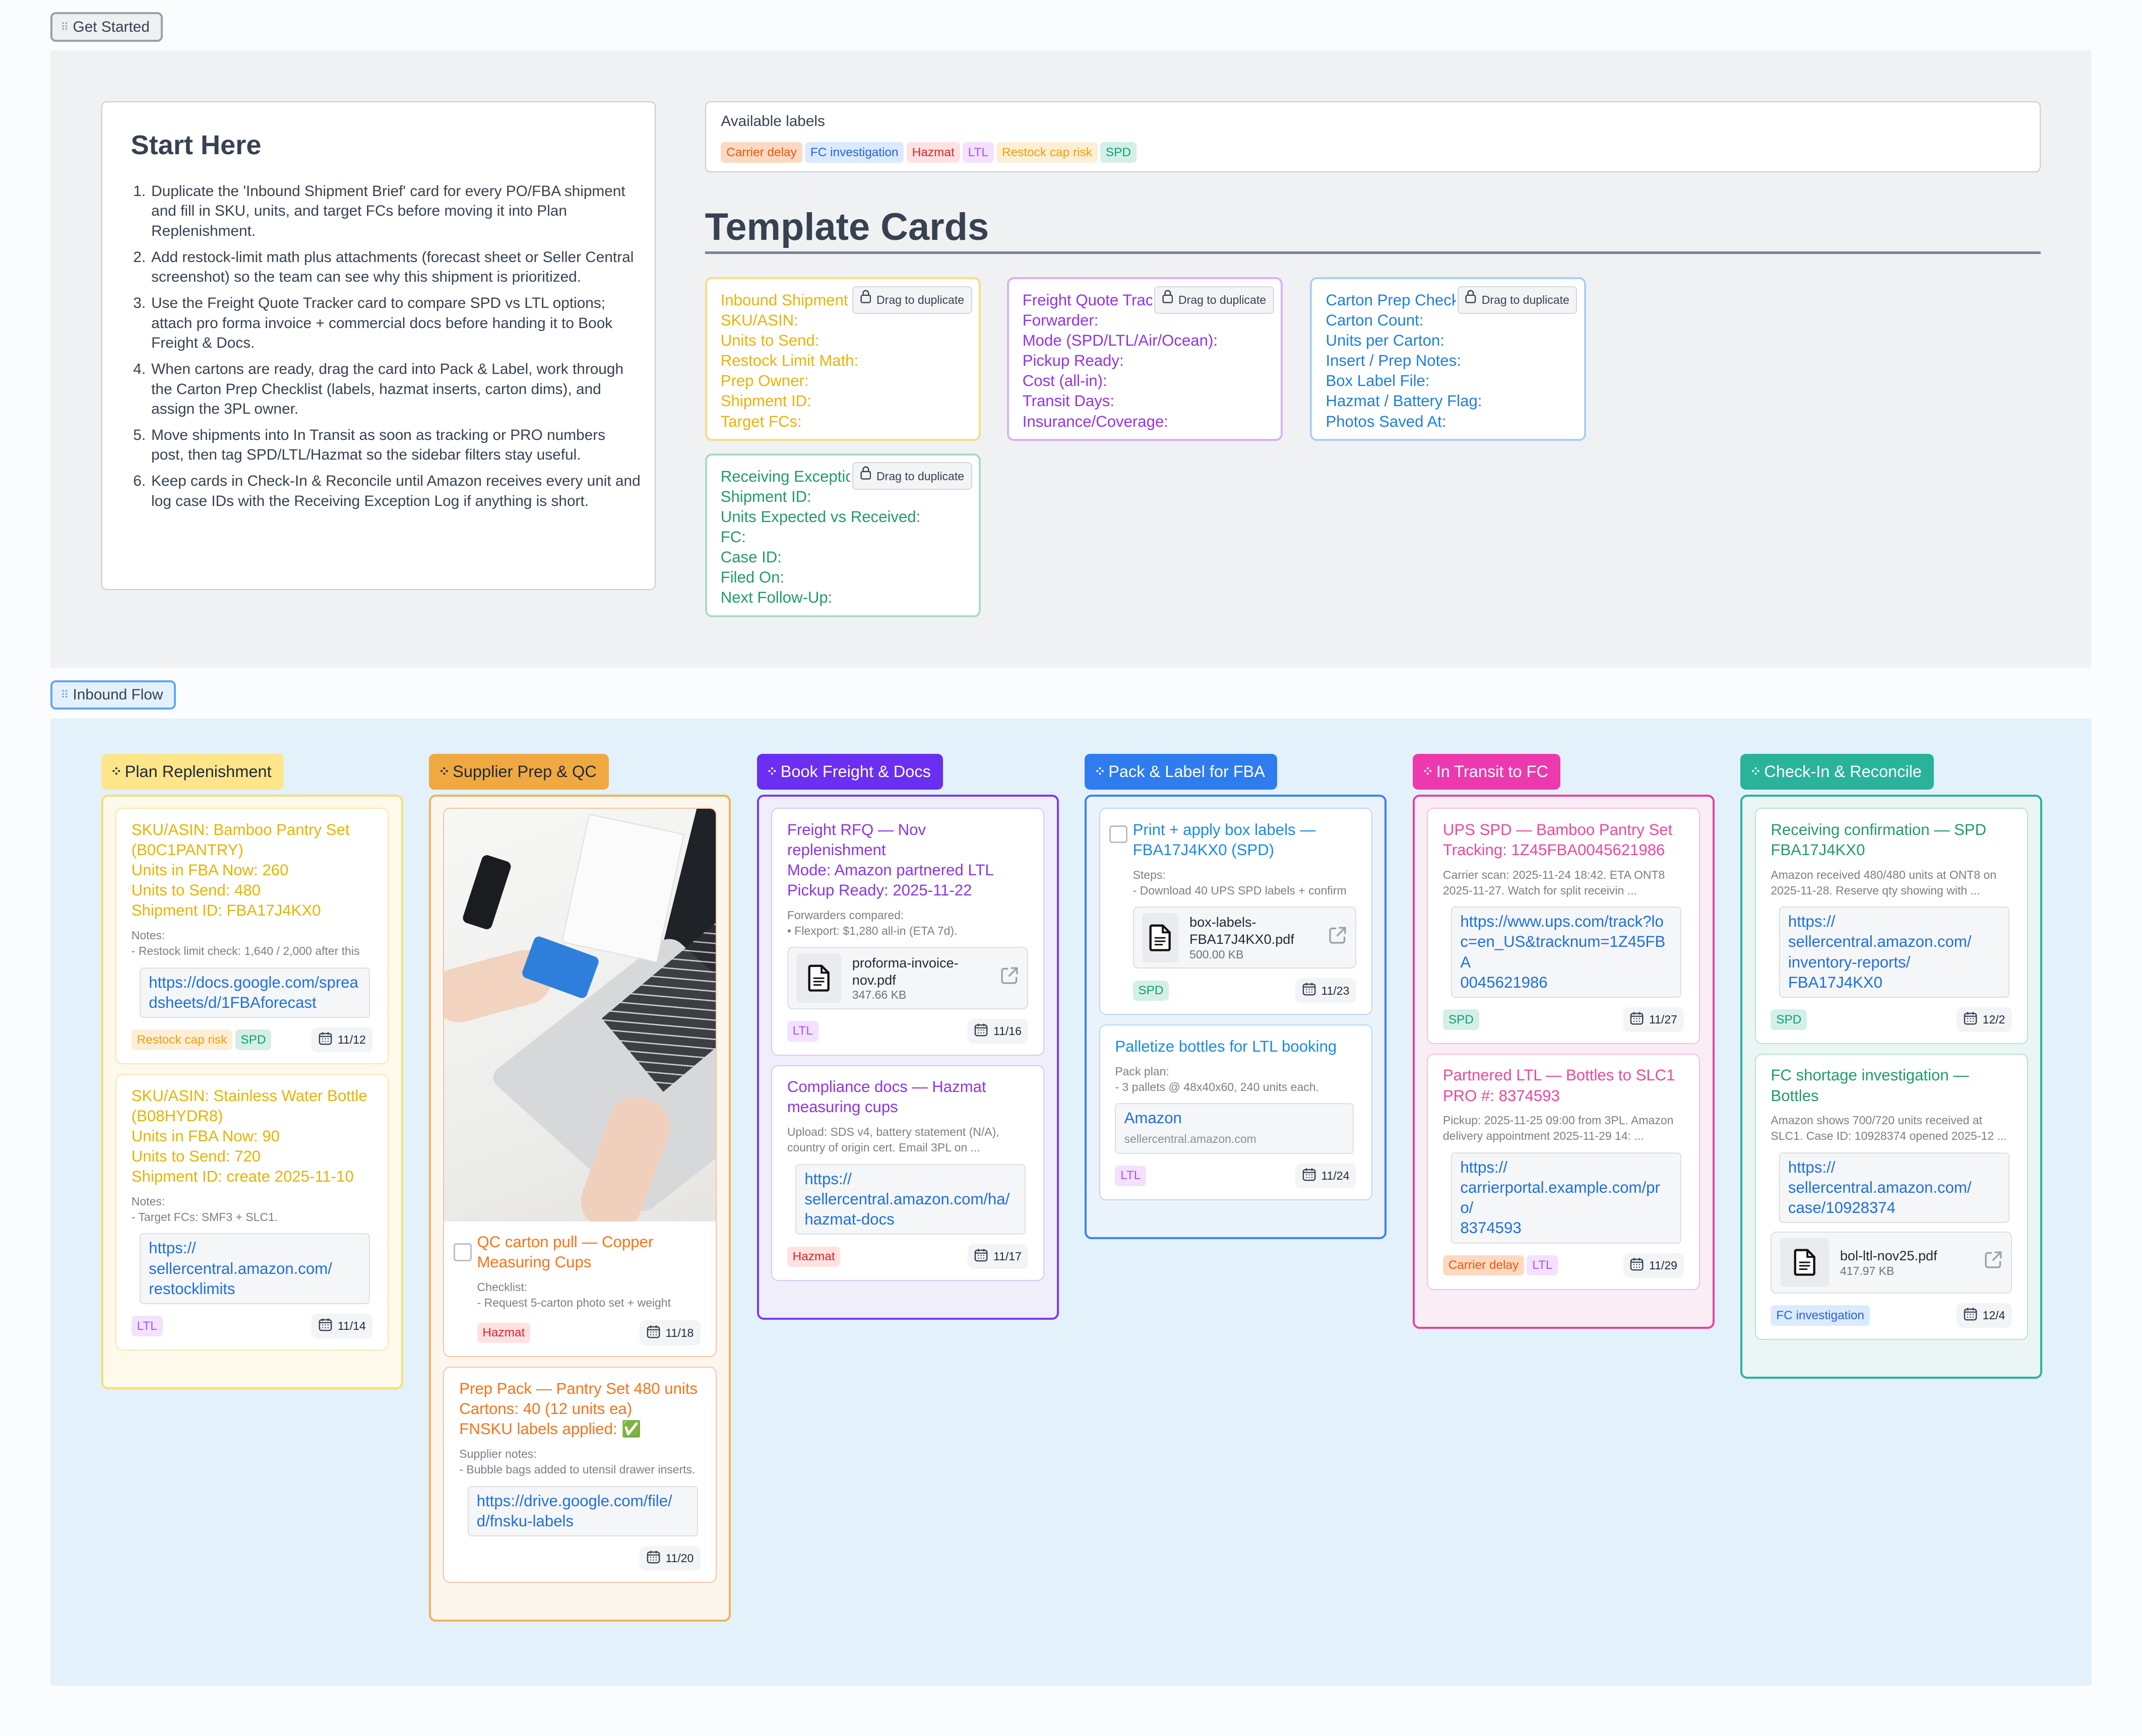  Describe the element at coordinates (589, 1252) in the screenshot. I see `card-title: QC carton pull — Copper Measuring Cups` at that location.